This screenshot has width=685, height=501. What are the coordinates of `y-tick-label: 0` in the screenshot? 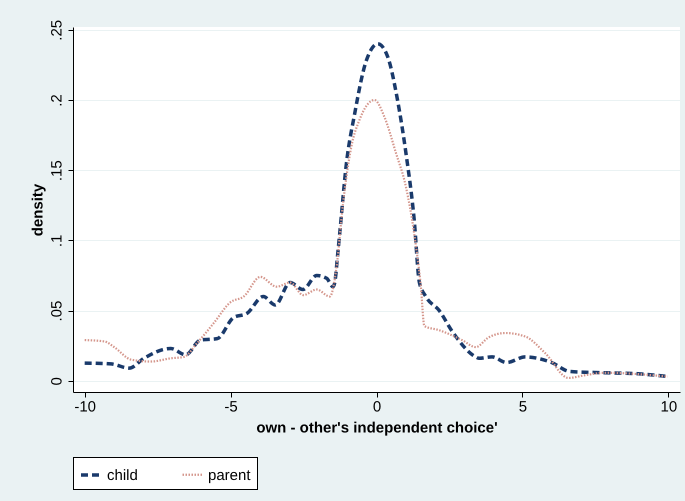 It's located at (57, 381).